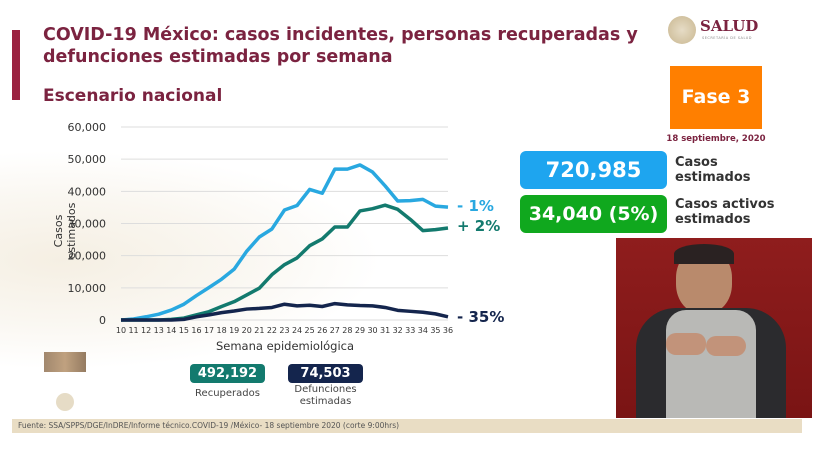 This screenshot has height=449, width=824. I want to click on x-axis-title: Semana epidemiológica, so click(285, 346).